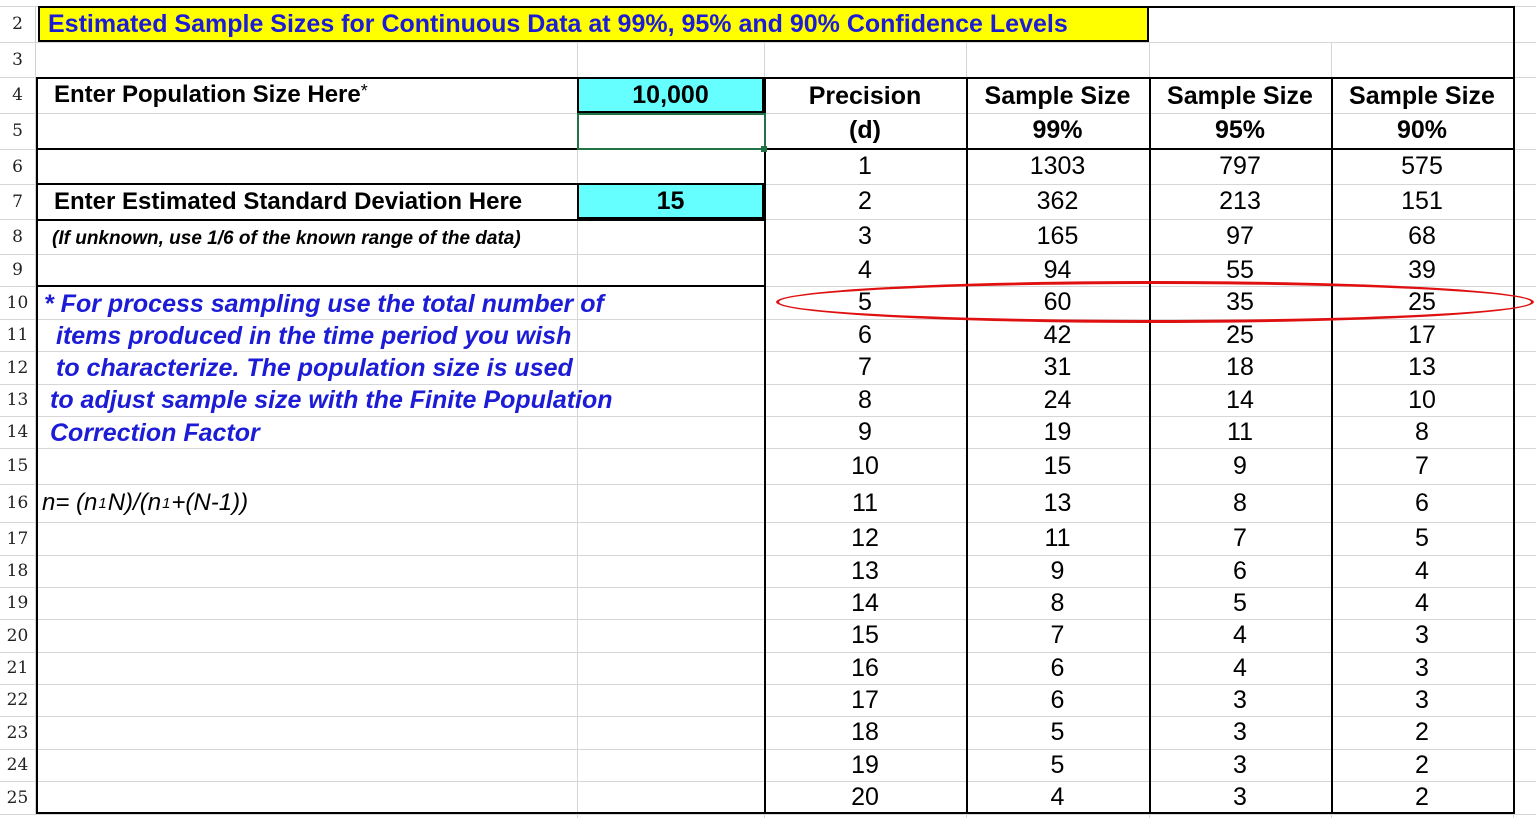  What do you see at coordinates (1240, 538) in the screenshot?
I see `sample-size-95-cell: 7` at bounding box center [1240, 538].